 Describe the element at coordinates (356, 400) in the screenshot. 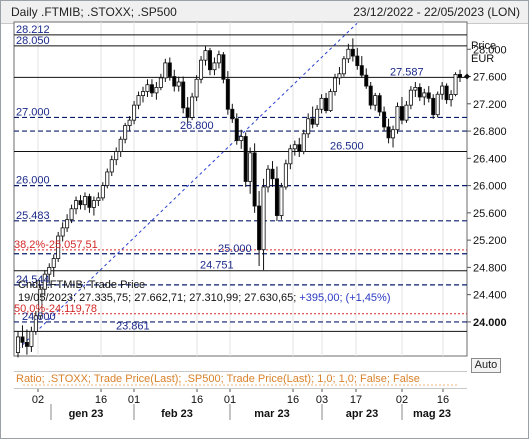

I see `x-day-label: 17` at that location.